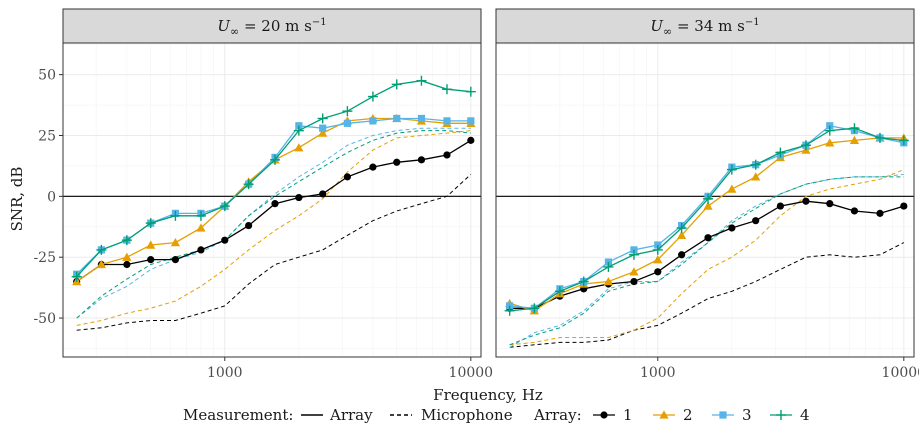  What do you see at coordinates (47, 76) in the screenshot?
I see `y-tick-label: 50` at bounding box center [47, 76].